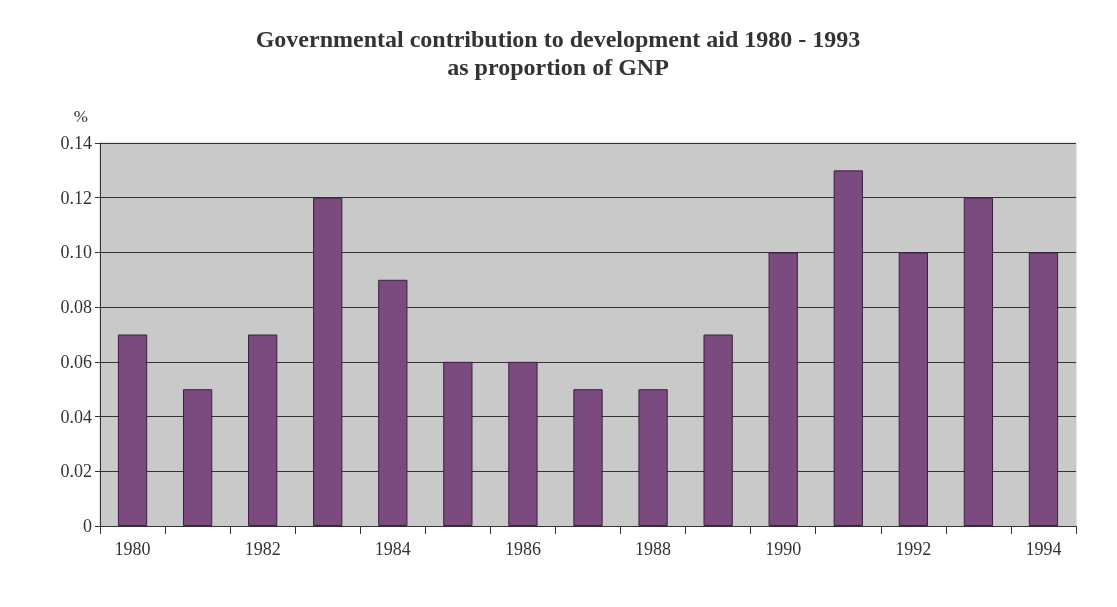 This screenshot has height=607, width=1117. Describe the element at coordinates (783, 549) in the screenshot. I see `x-tick-label: 1990` at that location.